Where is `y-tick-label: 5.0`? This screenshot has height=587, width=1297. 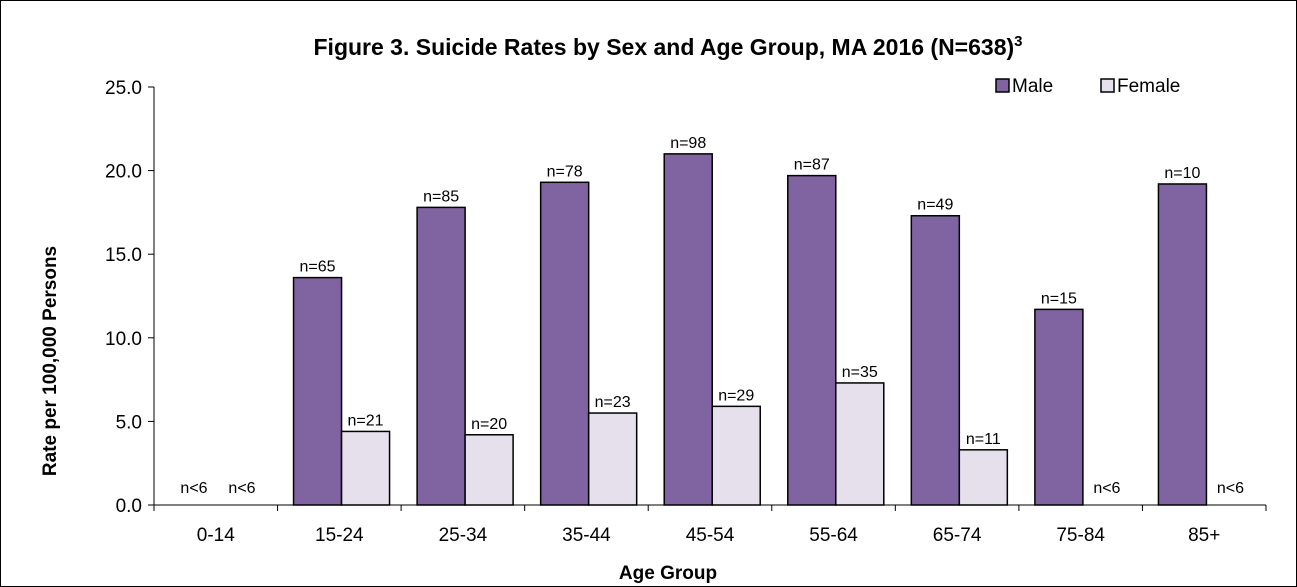 y-tick-label: 5.0 is located at coordinates (129, 422).